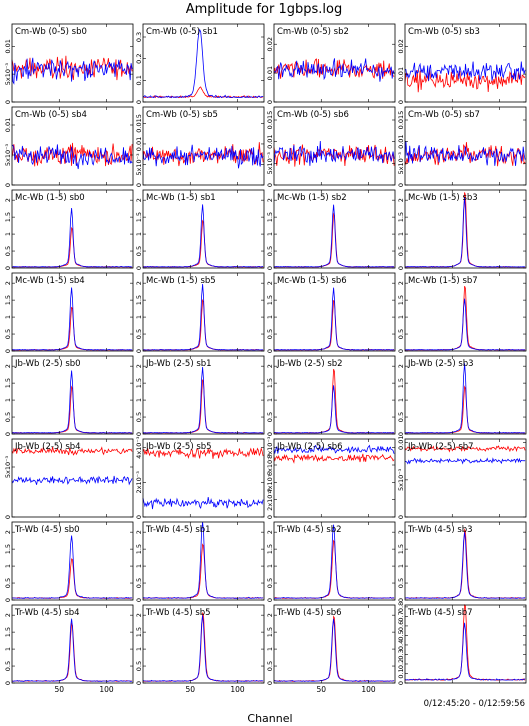 This screenshot has height=726, width=529. I want to click on panel-label: Mc-Wb (1-5) sb2, so click(312, 198).